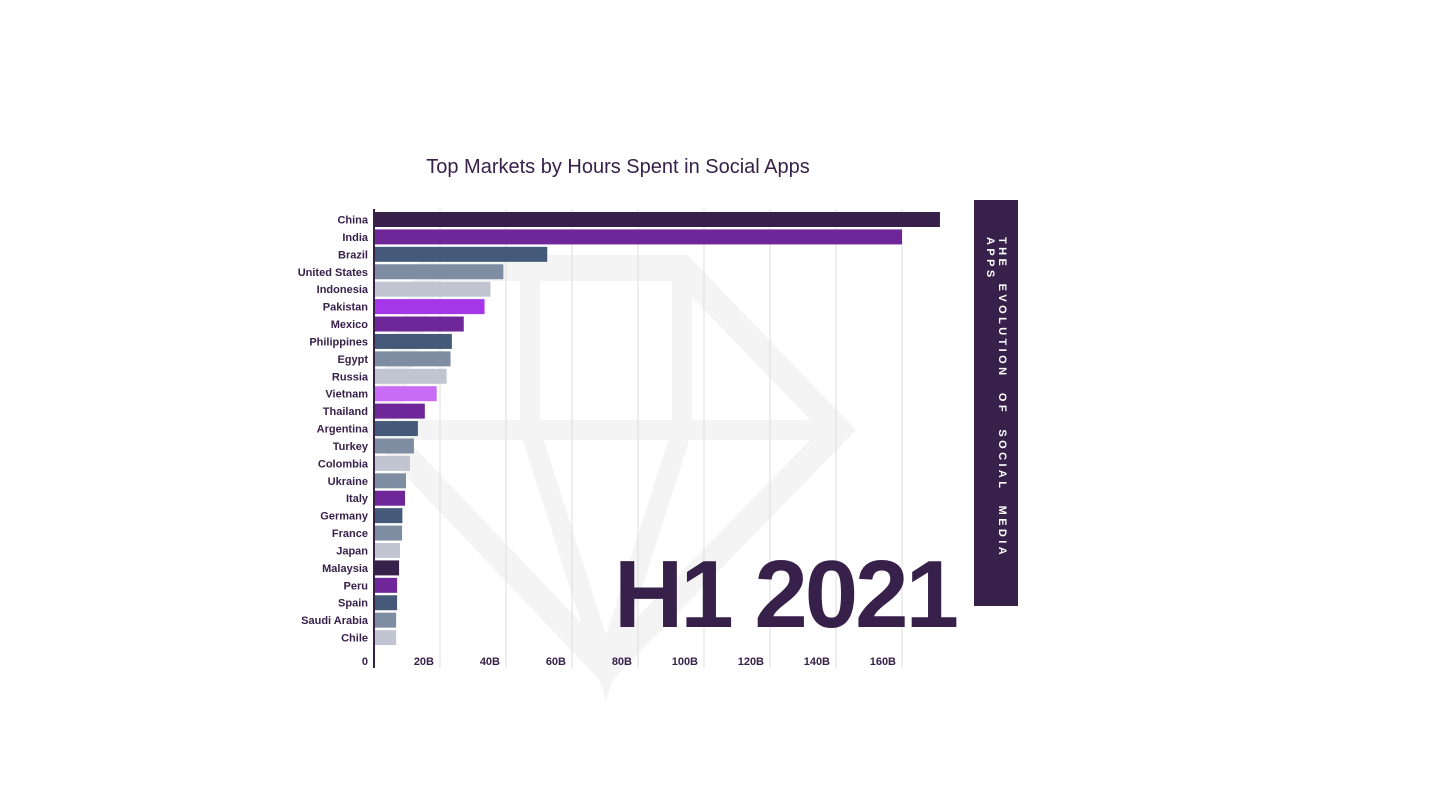  What do you see at coordinates (335, 621) in the screenshot?
I see `category-label: Saudi Arabia` at bounding box center [335, 621].